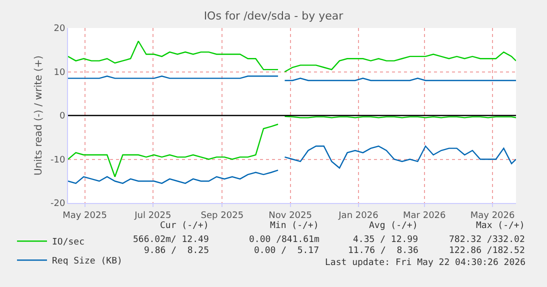 Image resolution: width=547 pixels, height=287 pixels. I want to click on text: Avg (-/+), so click(393, 226).